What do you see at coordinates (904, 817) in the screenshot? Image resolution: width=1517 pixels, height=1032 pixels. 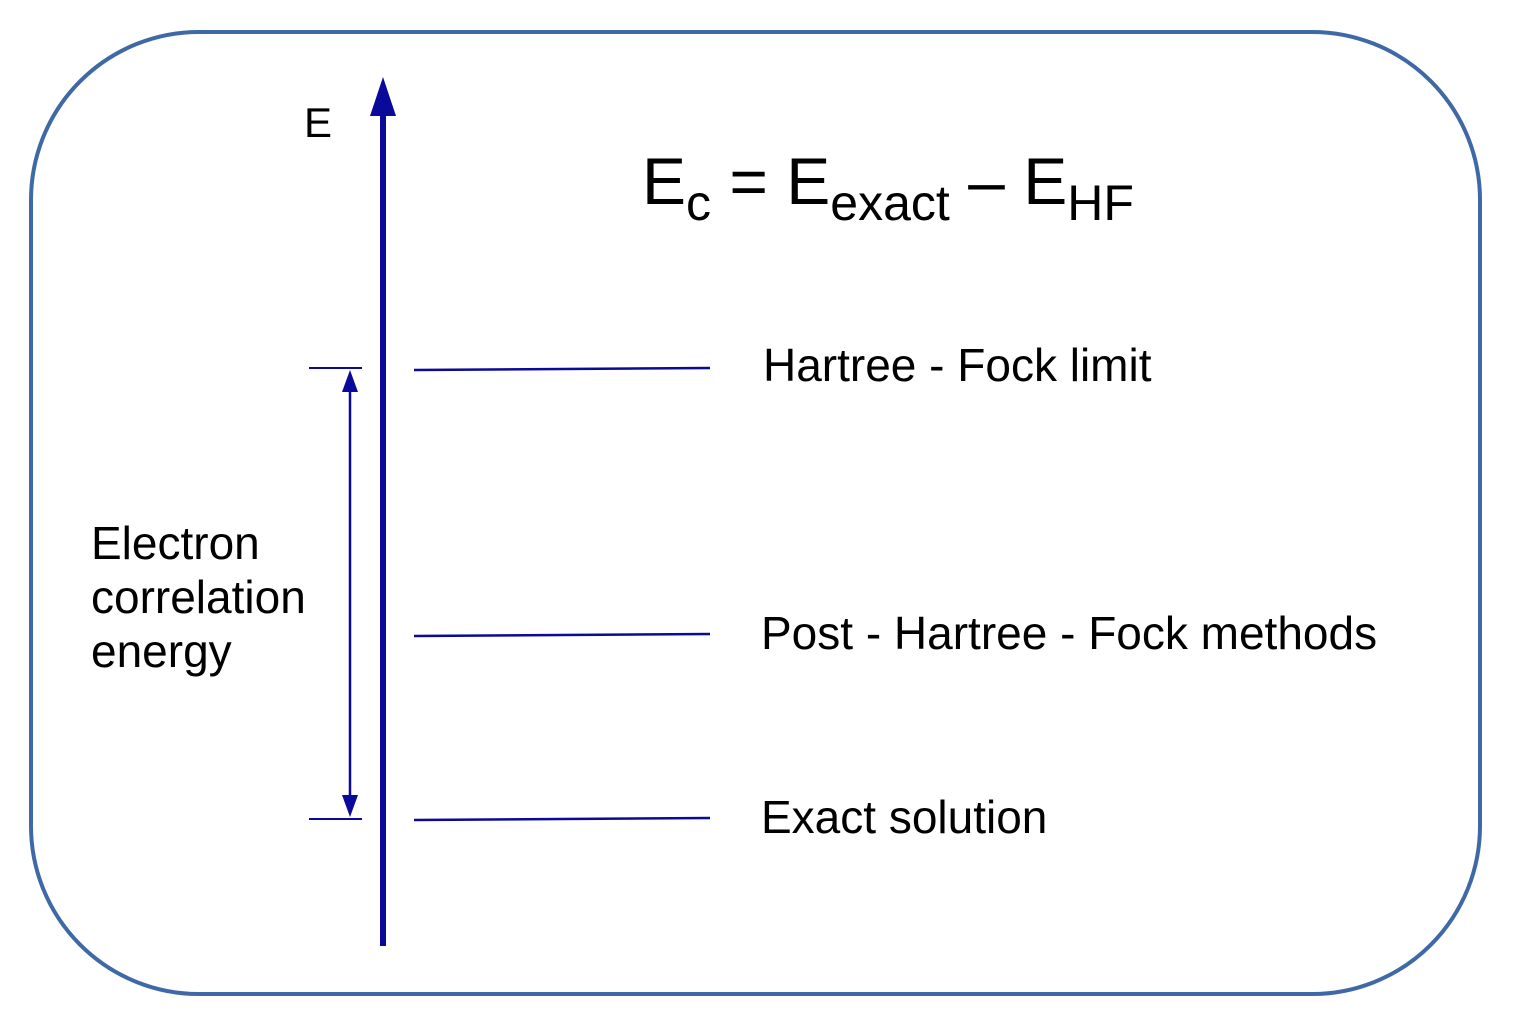 I see `level-label-exact-solution: Exact solution` at bounding box center [904, 817].